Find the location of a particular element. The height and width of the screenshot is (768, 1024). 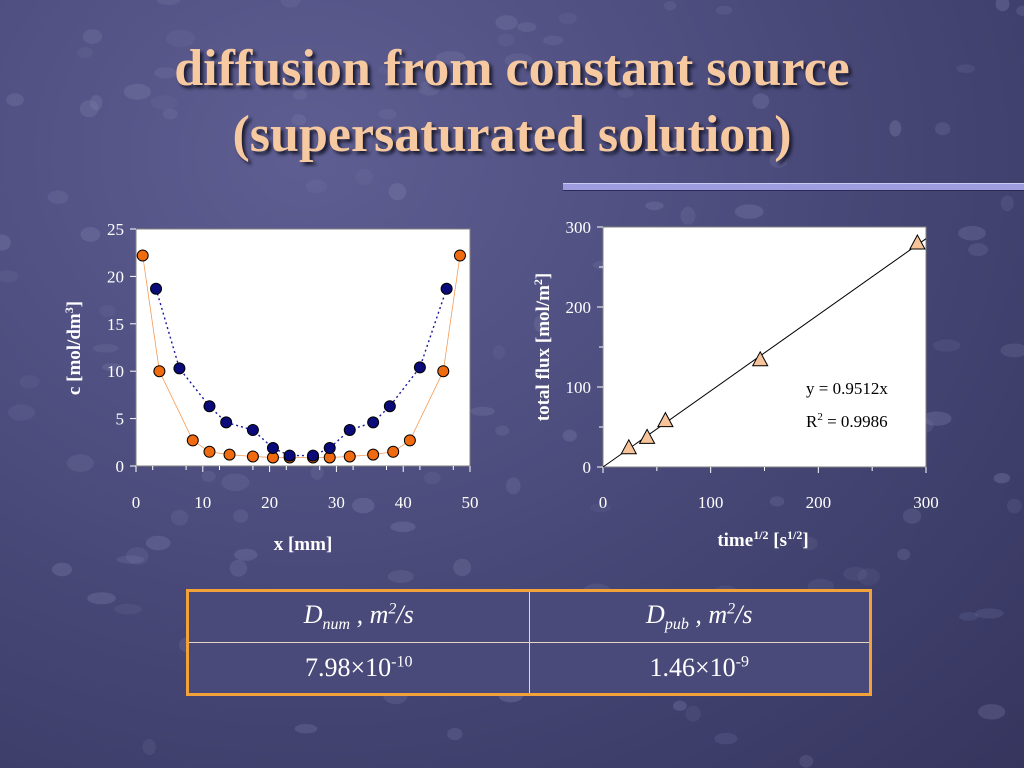

left-y-tick-label: 20 is located at coordinates (115, 276).